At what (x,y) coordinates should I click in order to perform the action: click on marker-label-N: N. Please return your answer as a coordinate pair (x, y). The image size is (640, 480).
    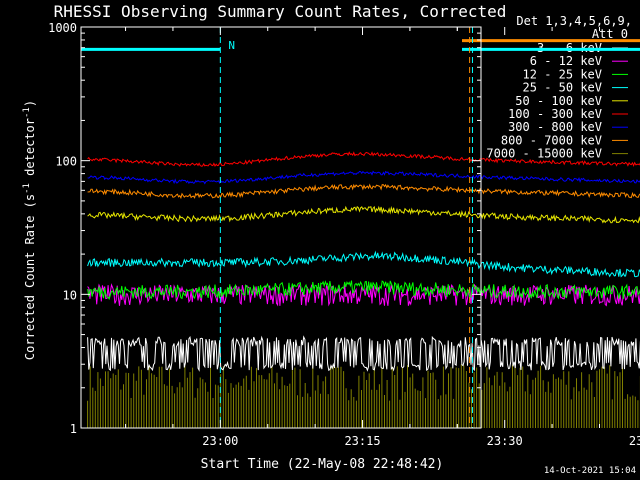
    Looking at the image, I should click on (231, 45).